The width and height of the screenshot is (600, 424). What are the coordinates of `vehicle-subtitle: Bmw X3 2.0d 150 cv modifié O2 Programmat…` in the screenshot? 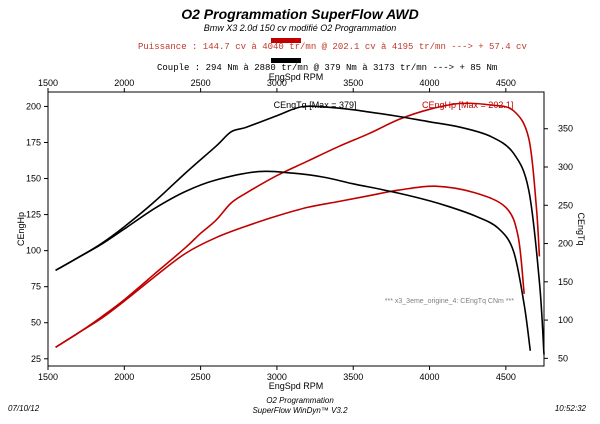 It's located at (300, 28).